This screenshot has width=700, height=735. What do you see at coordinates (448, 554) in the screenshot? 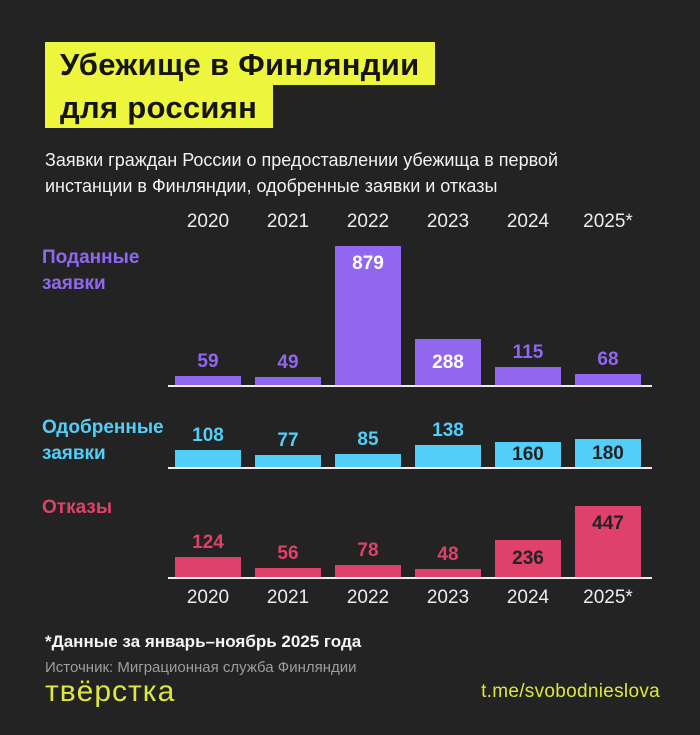
I see `bar-value-label: 48` at bounding box center [448, 554].